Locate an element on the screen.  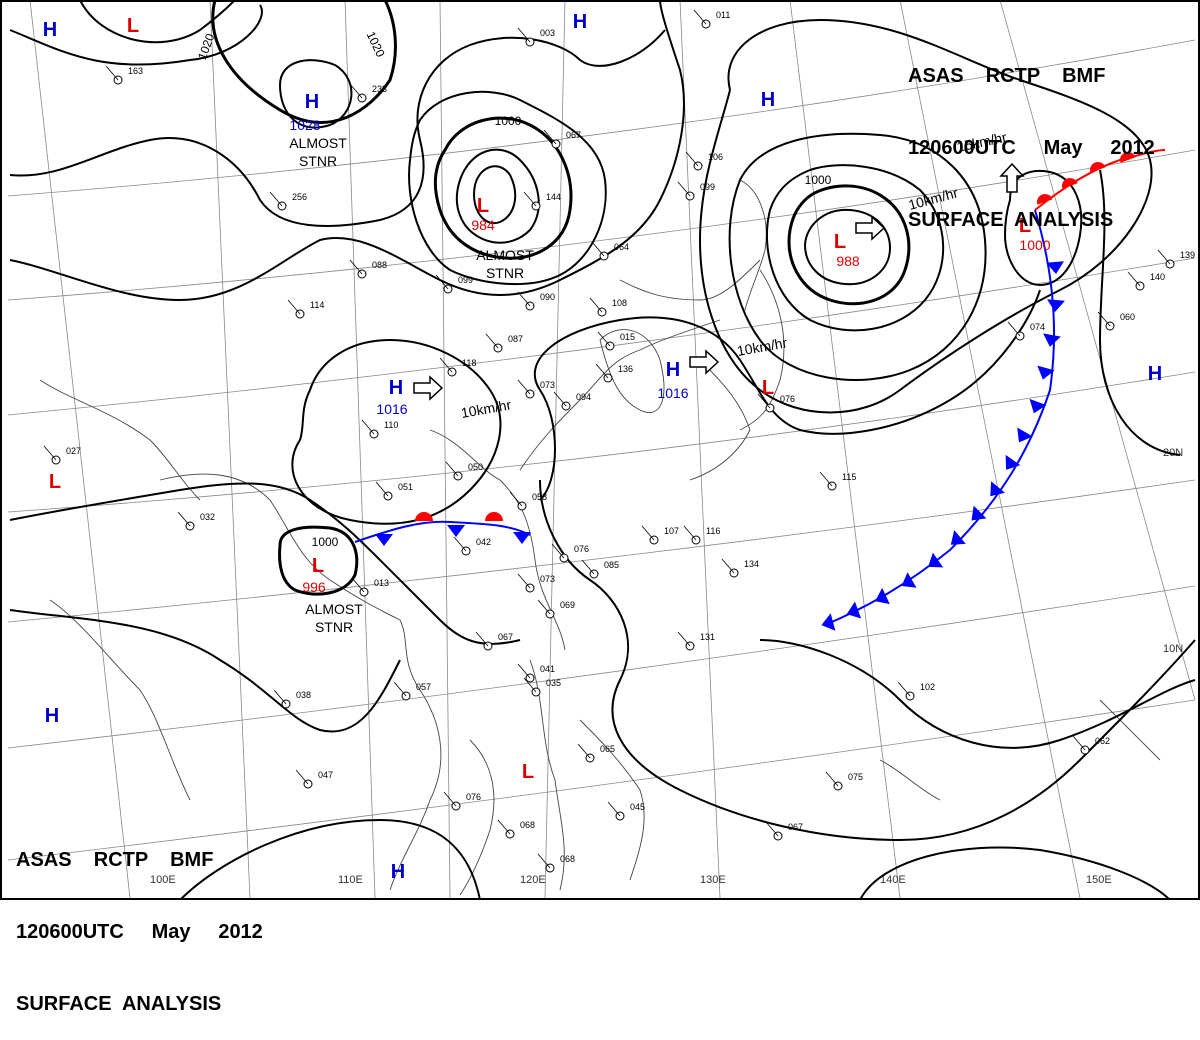
station-pressure-label: 233 is located at coordinates (379, 89).